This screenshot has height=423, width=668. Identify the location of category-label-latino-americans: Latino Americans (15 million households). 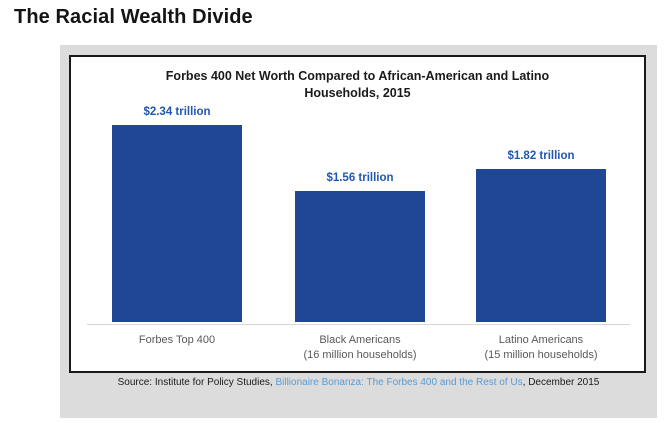
(541, 347).